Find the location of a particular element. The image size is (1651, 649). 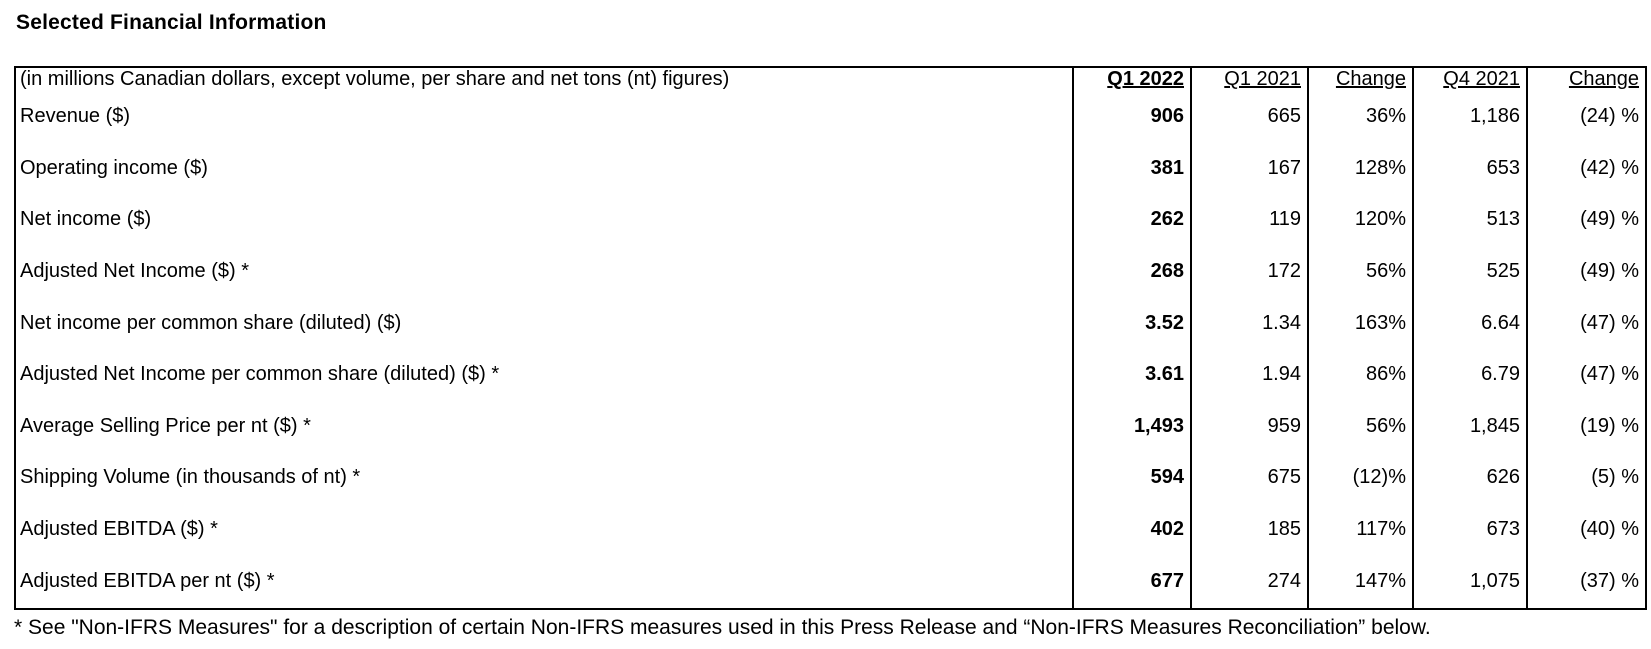

cell-q1-2022: 262 is located at coordinates (1131, 220).